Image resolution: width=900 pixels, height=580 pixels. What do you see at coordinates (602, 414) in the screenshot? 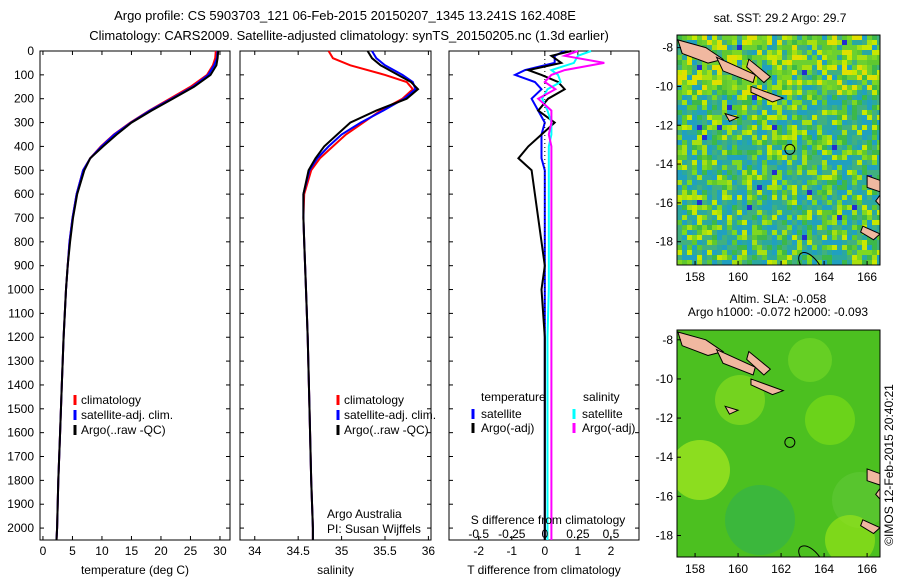
I see `legend-label: satellite` at bounding box center [602, 414].